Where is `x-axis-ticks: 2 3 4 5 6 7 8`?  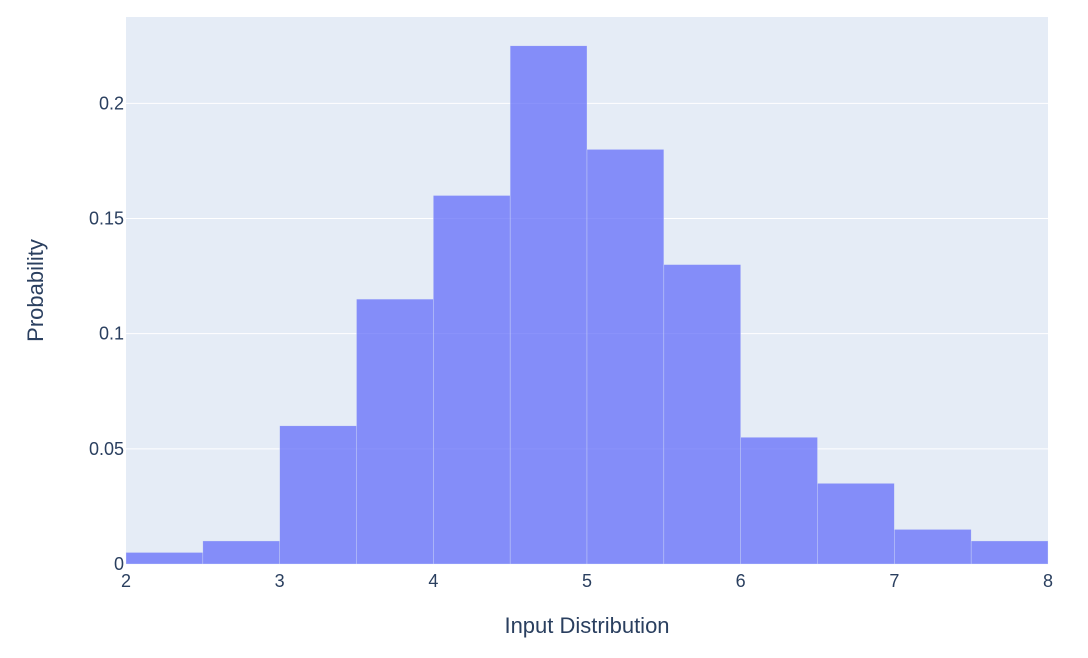
x-axis-ticks: 2 3 4 5 6 7 8 is located at coordinates (587, 581).